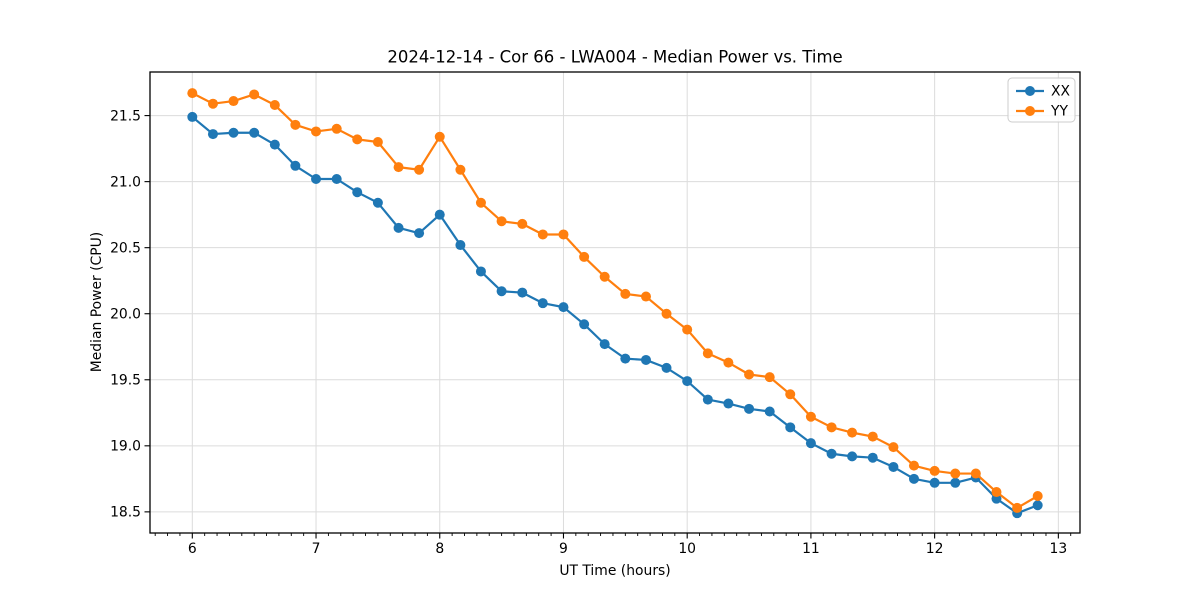 The height and width of the screenshot is (600, 1200). Describe the element at coordinates (125, 314) in the screenshot. I see `y-tick-label: 20.0` at that location.